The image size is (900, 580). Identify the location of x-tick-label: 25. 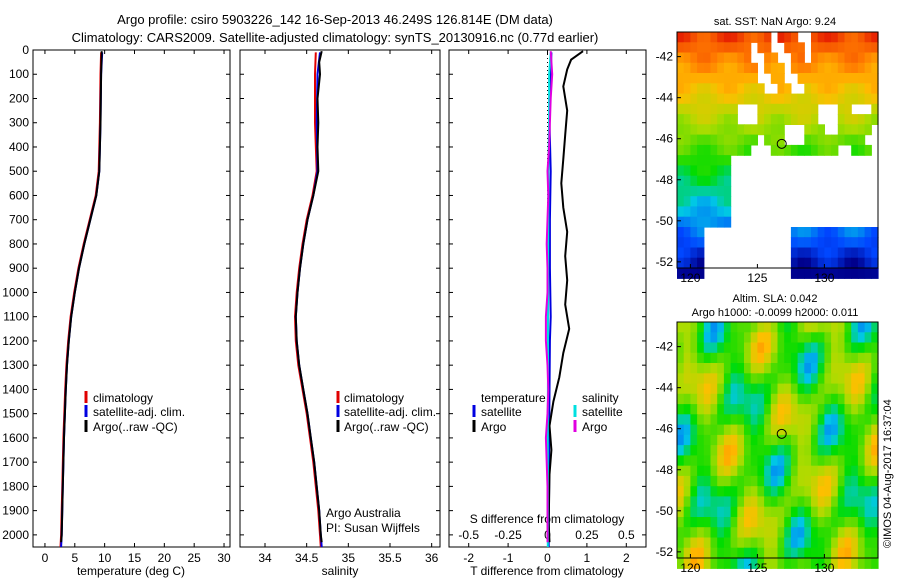
(195, 558).